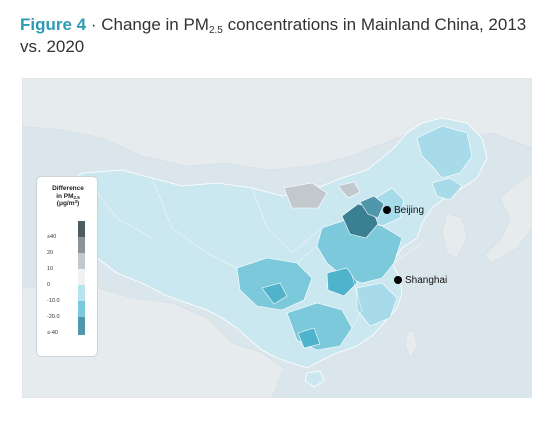 Image resolution: width=554 pixels, height=421 pixels. Describe the element at coordinates (81, 326) in the screenshot. I see `legend-swatch-le-neg40` at that location.